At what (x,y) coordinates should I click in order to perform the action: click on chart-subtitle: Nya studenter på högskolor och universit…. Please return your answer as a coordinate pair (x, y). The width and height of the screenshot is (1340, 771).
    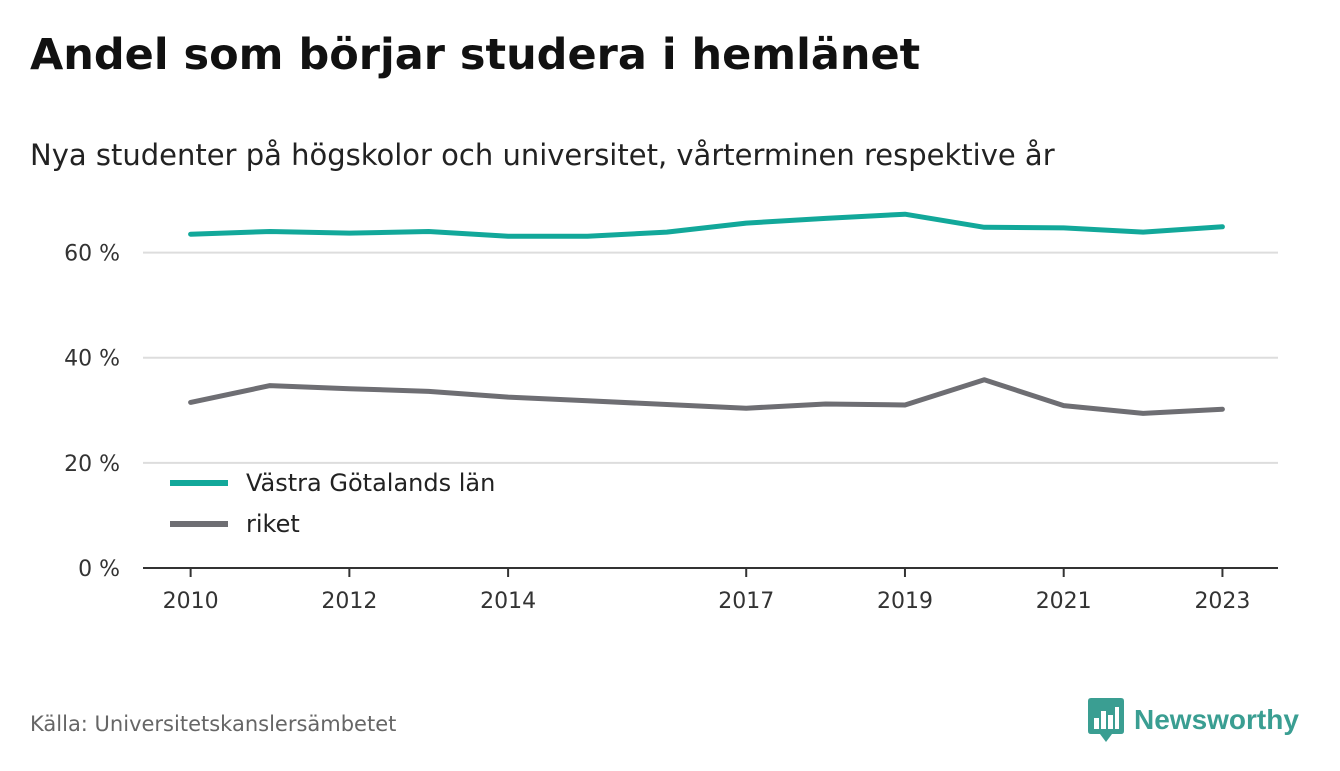
    Looking at the image, I should click on (542, 155).